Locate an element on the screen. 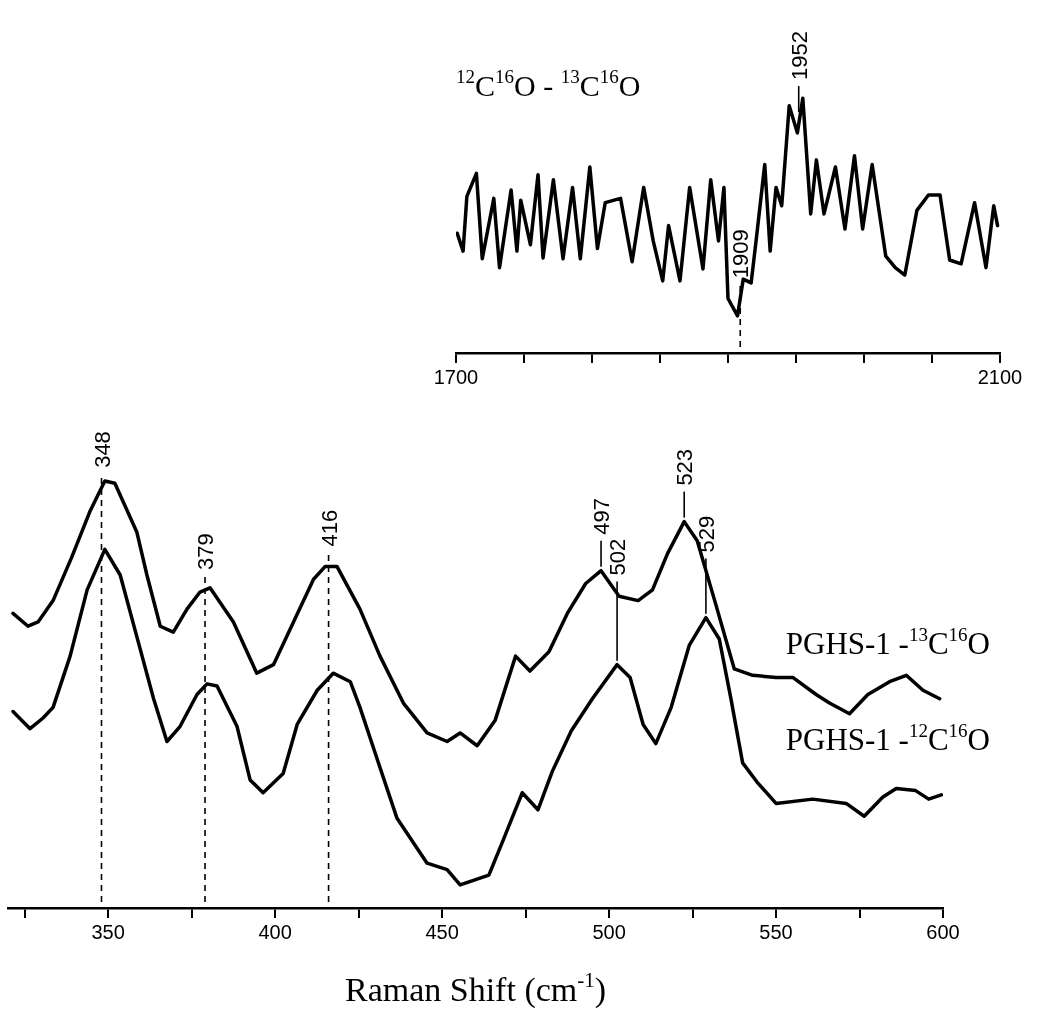 This screenshot has width=1044, height=1013. x-tick-label: 450 is located at coordinates (442, 931).